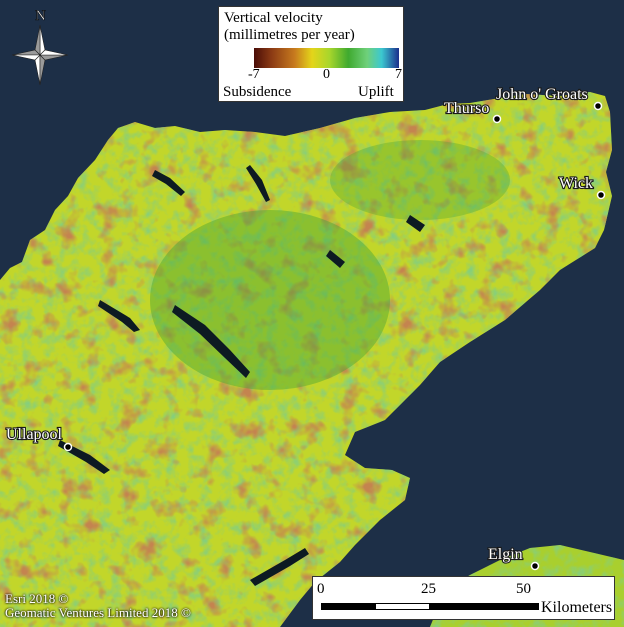 The width and height of the screenshot is (624, 627). I want to click on legend-title: Vertical velocity (millimetres per year), so click(289, 27).